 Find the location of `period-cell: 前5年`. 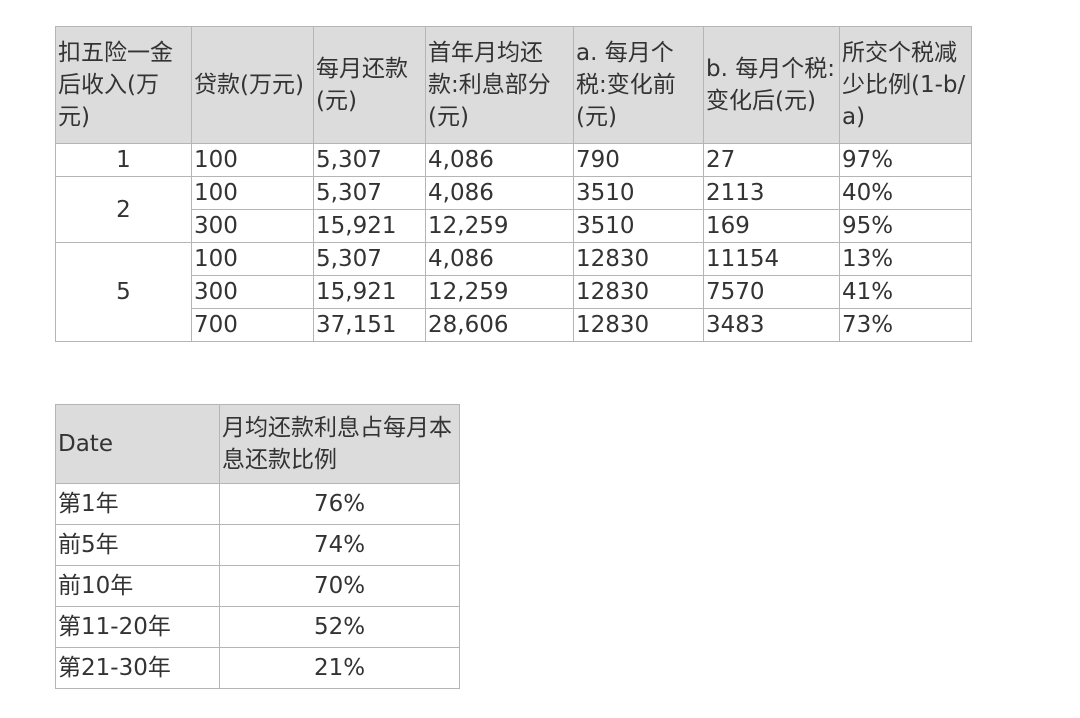

period-cell: 前5年 is located at coordinates (137, 545).